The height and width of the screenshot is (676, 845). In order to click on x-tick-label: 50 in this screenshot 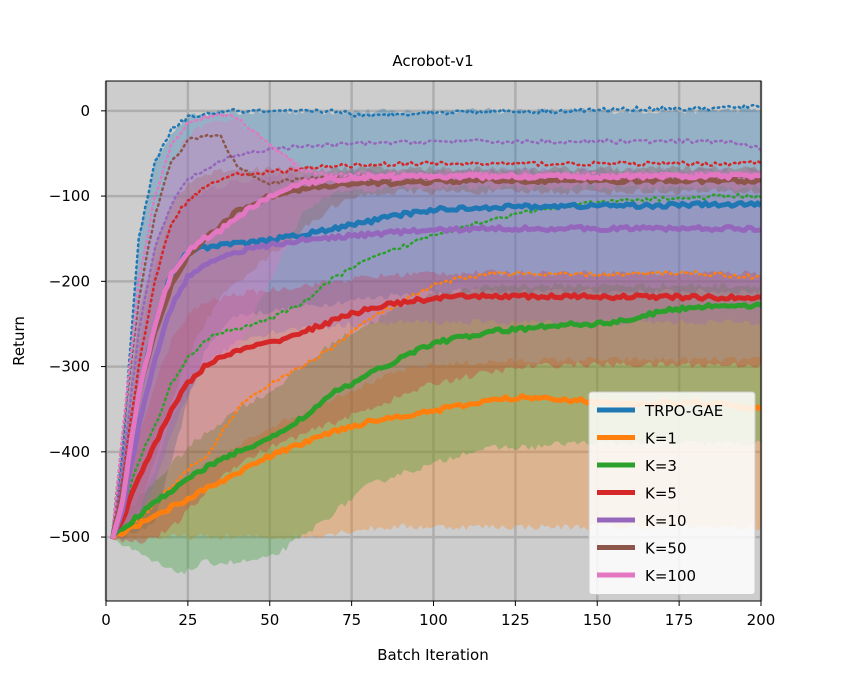, I will do `click(269, 620)`.